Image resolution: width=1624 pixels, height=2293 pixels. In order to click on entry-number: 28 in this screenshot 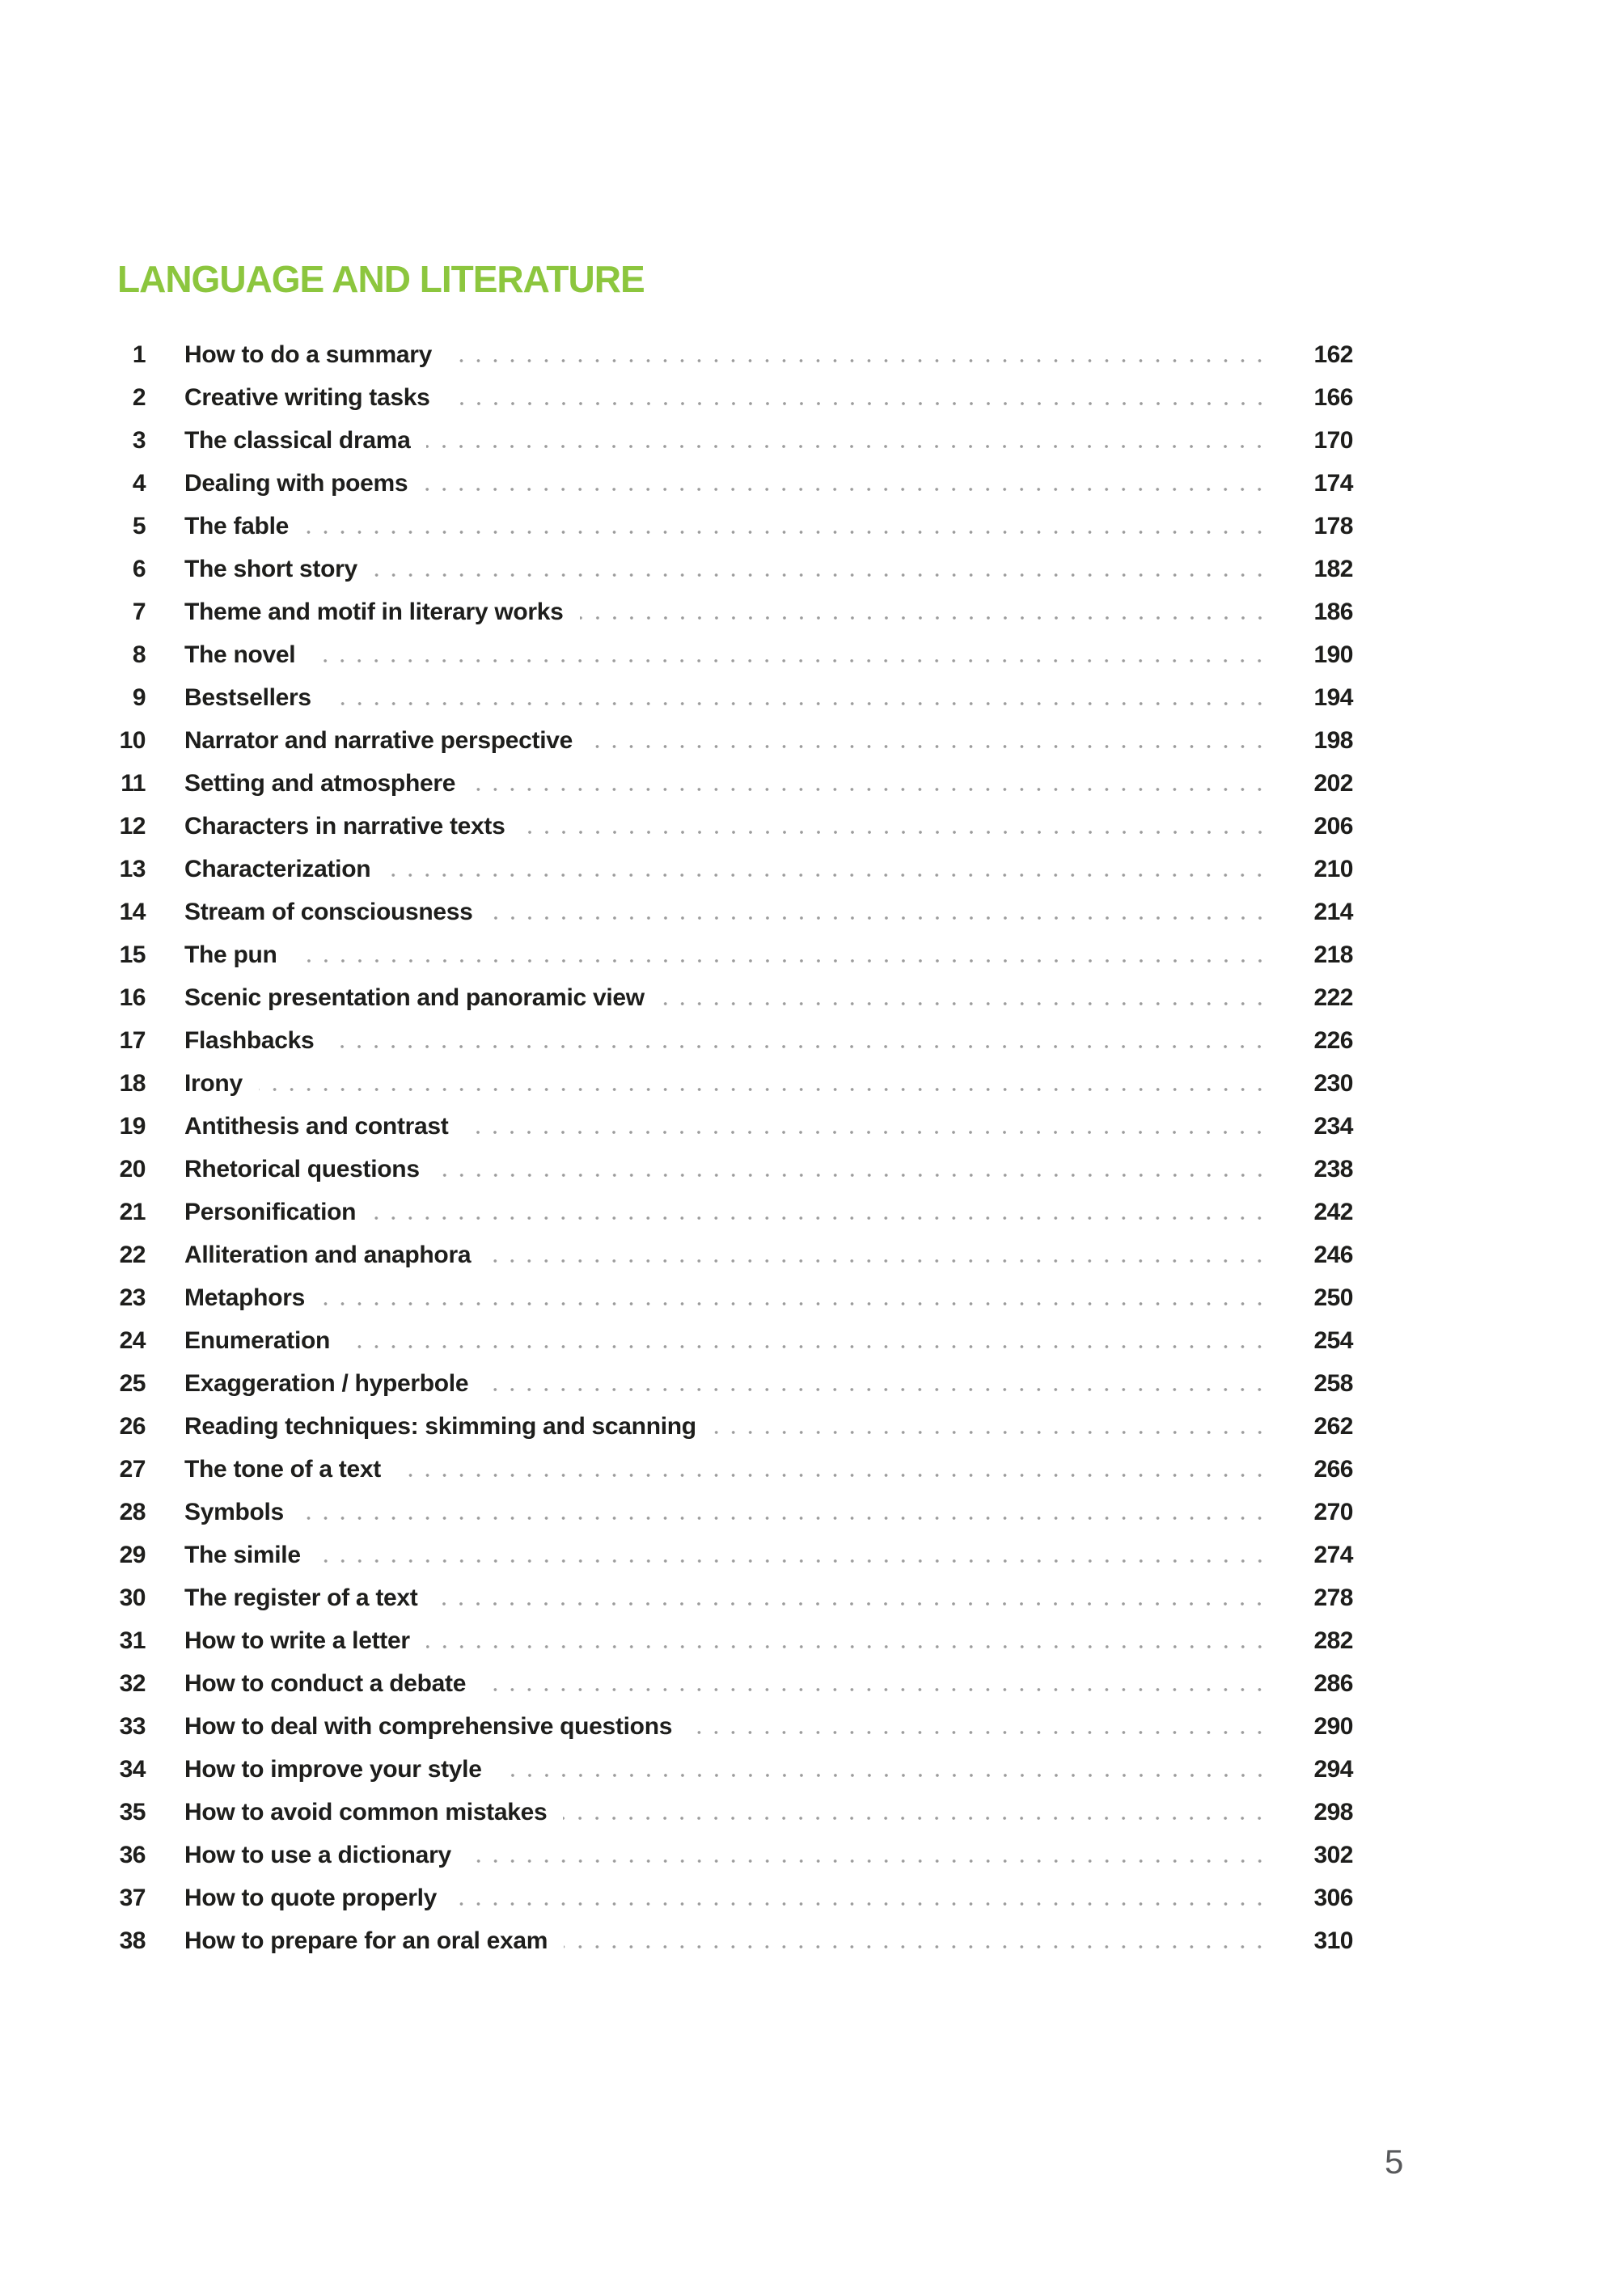, I will do `click(132, 1512)`.